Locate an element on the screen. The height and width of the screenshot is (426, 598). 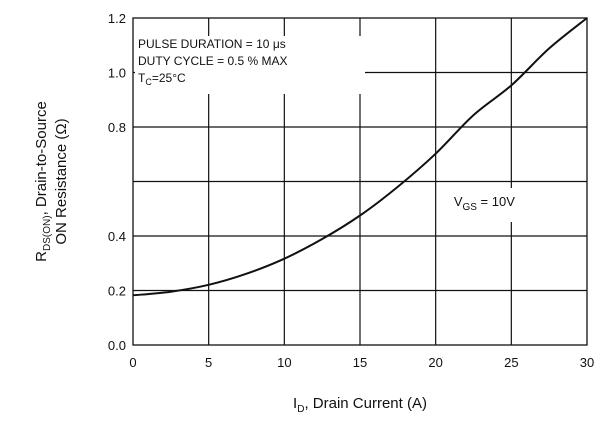
x-axis-title: ID, Drain Current (A) is located at coordinates (360, 405).